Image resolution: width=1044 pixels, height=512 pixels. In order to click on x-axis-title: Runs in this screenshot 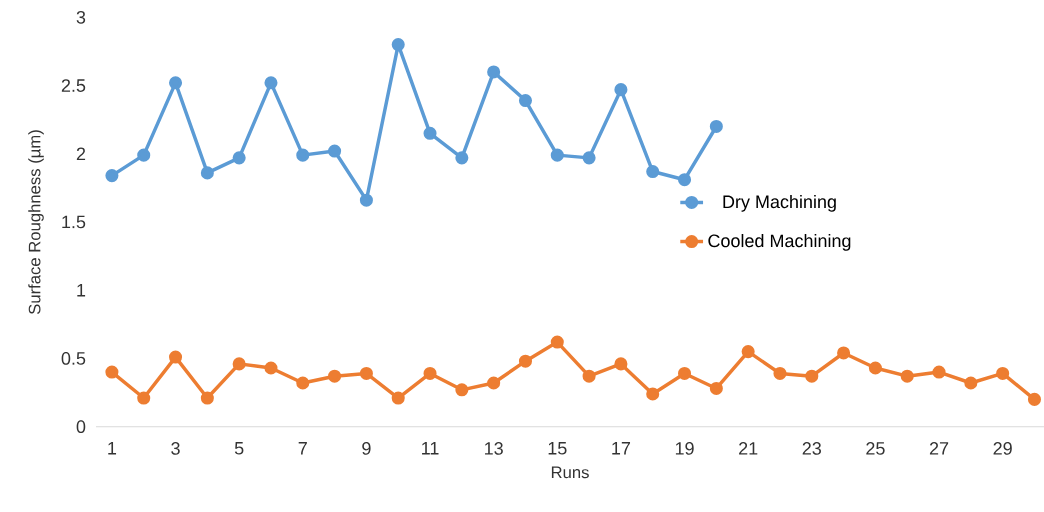, I will do `click(570, 472)`.